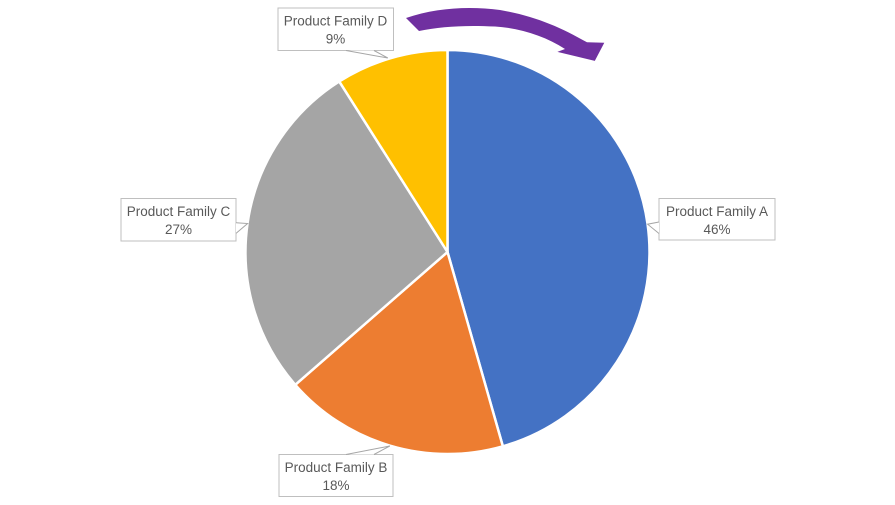 The image size is (895, 505). Describe the element at coordinates (336, 467) in the screenshot. I see `svg-text: Product Family B` at that location.